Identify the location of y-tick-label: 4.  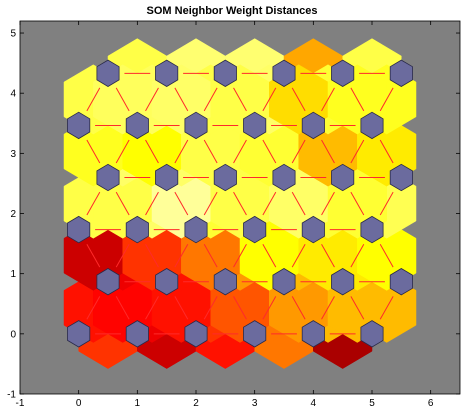
(13, 94).